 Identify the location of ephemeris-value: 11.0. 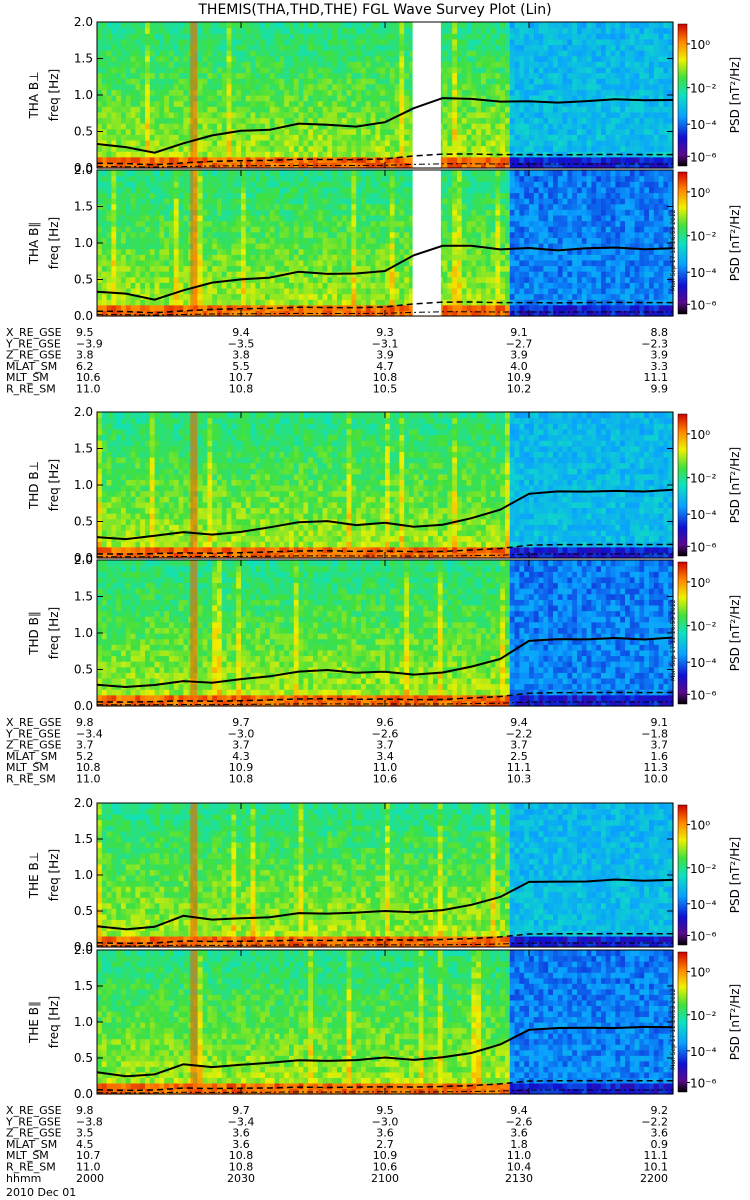
(88, 389).